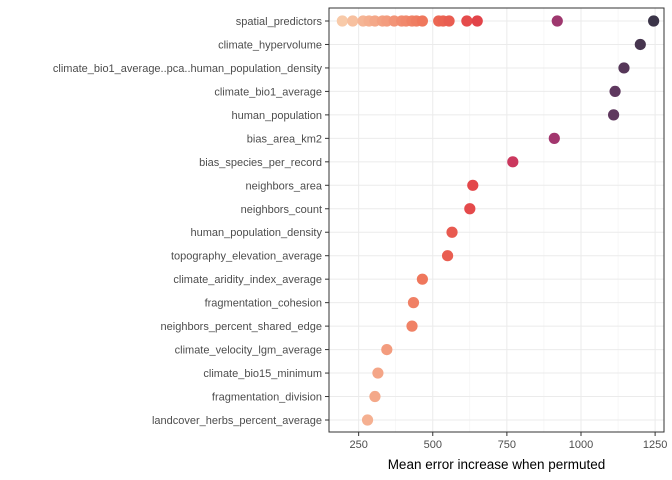 Image resolution: width=672 pixels, height=480 pixels. I want to click on y-tick-label: human_population, so click(276, 116).